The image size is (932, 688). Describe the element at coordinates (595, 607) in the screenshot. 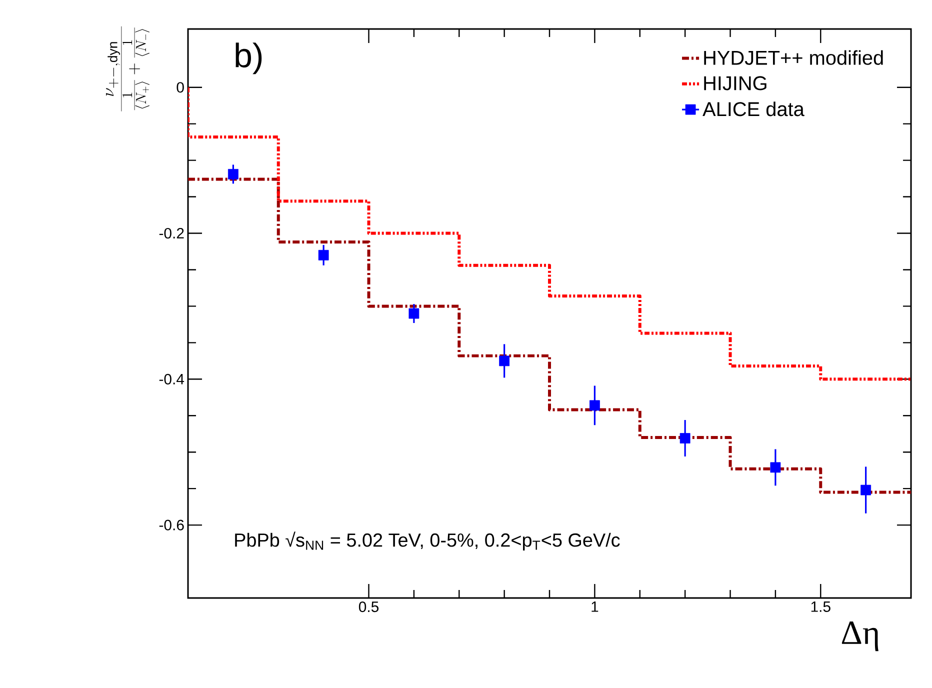

I see `x-tick-label: 1` at that location.